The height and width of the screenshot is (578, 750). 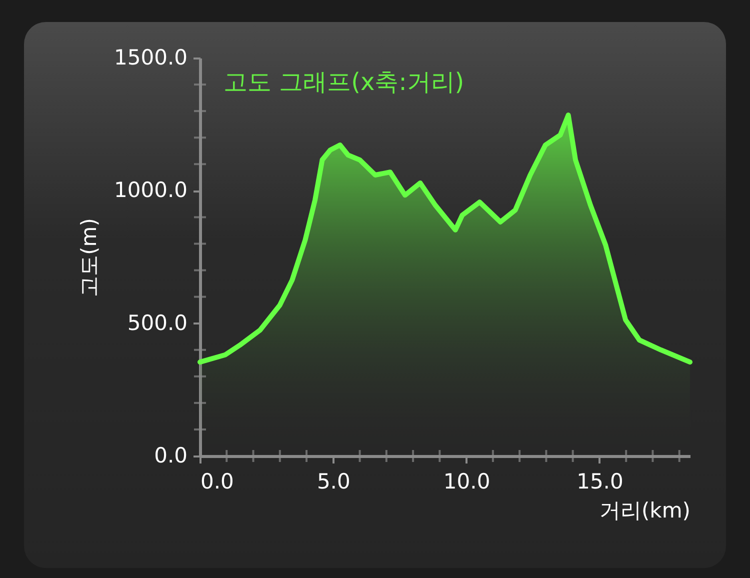 I want to click on y-tick-label: 1000.0, so click(x=151, y=190).